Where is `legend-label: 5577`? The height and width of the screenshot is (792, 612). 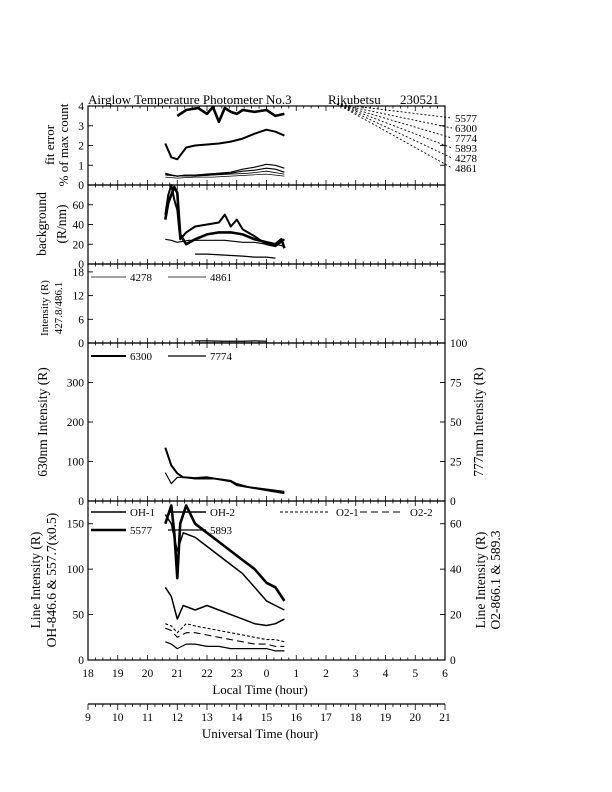 legend-label: 5577 is located at coordinates (141, 531).